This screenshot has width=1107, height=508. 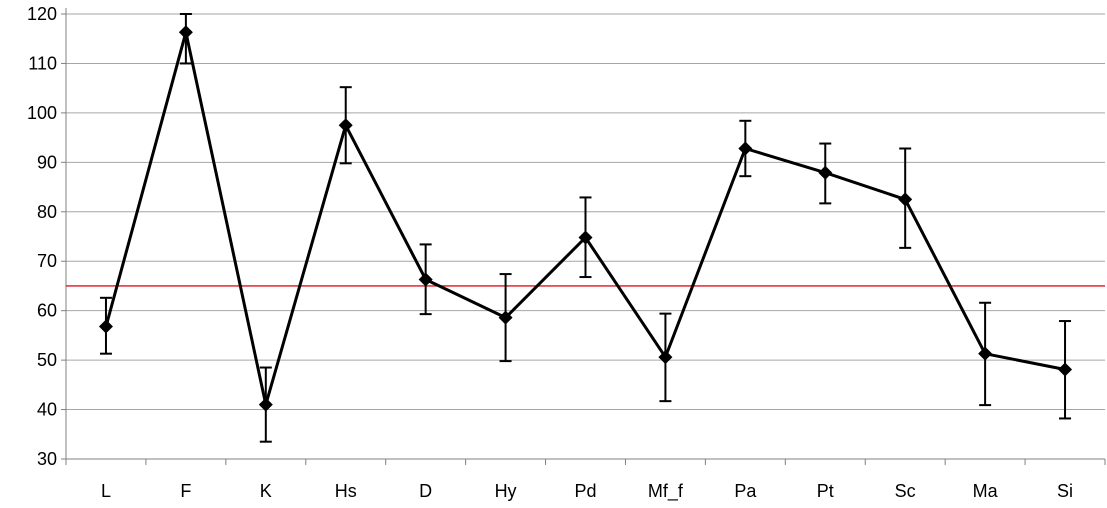 What do you see at coordinates (1065, 491) in the screenshot?
I see `x-tick-label: Si` at bounding box center [1065, 491].